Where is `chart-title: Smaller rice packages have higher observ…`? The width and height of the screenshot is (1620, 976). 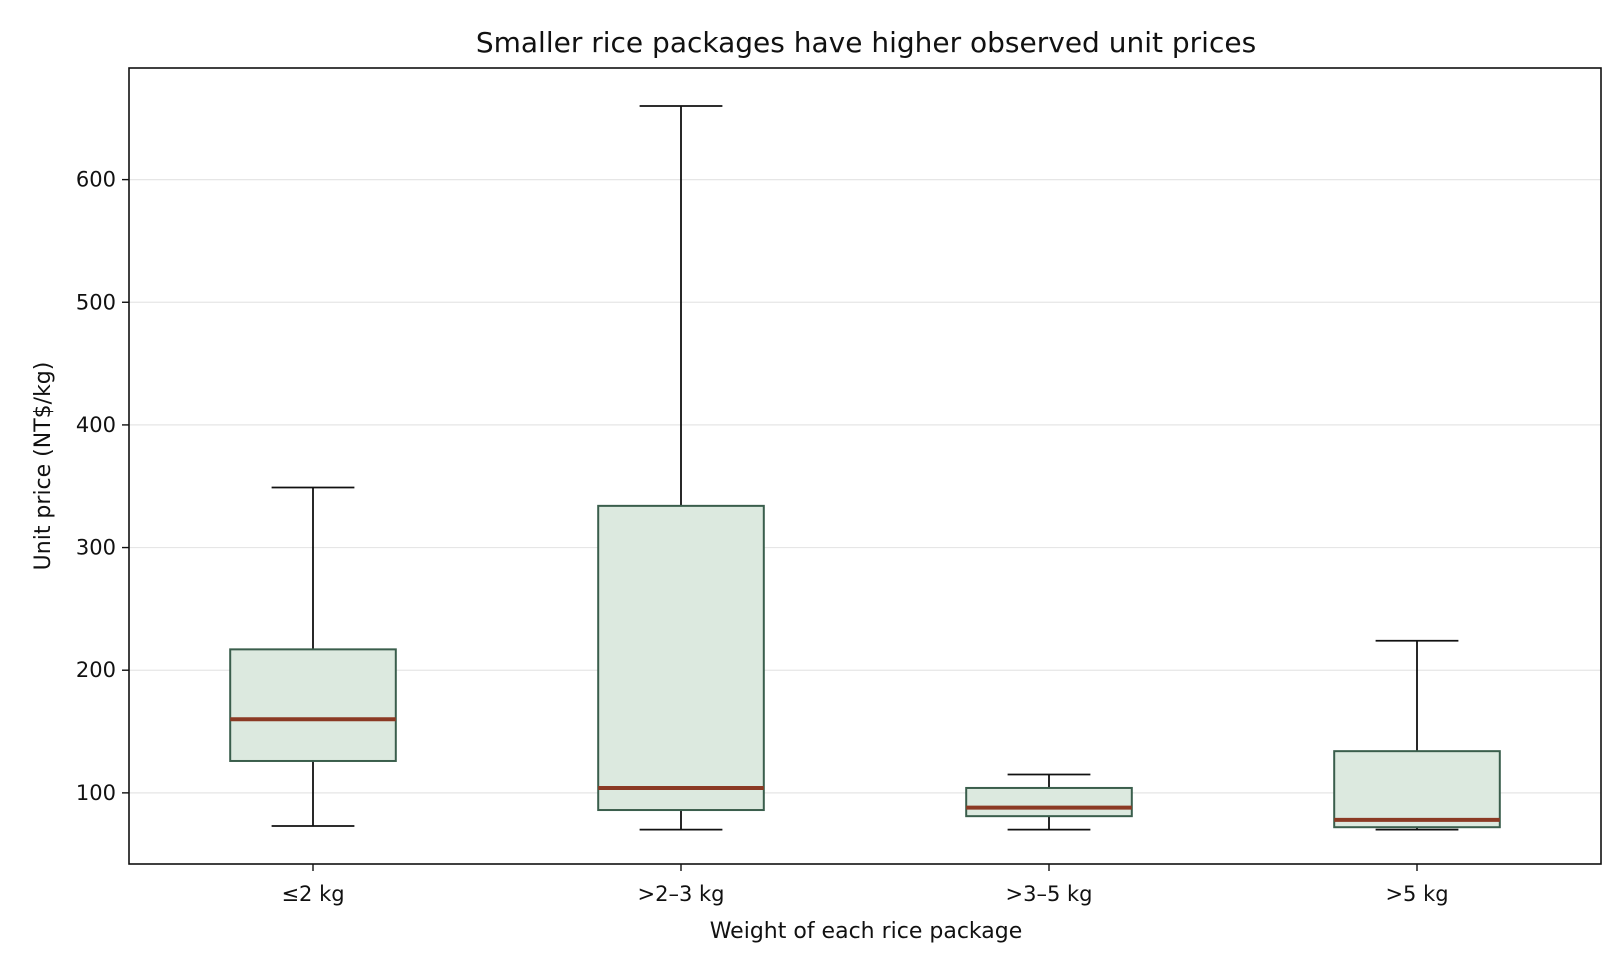 chart-title: Smaller rice packages have higher observ… is located at coordinates (866, 42).